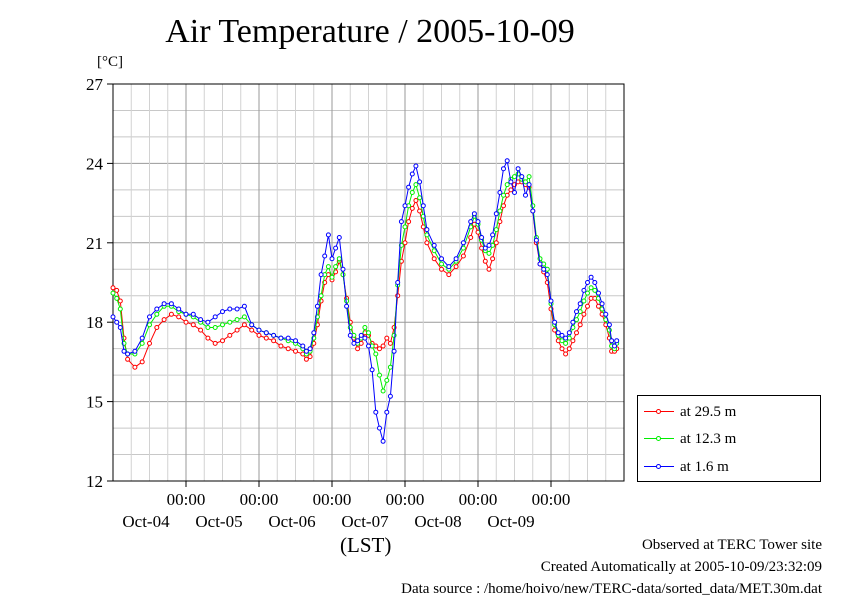 The height and width of the screenshot is (598, 842). Describe the element at coordinates (95, 84) in the screenshot. I see `y-tick-label: 27` at that location.